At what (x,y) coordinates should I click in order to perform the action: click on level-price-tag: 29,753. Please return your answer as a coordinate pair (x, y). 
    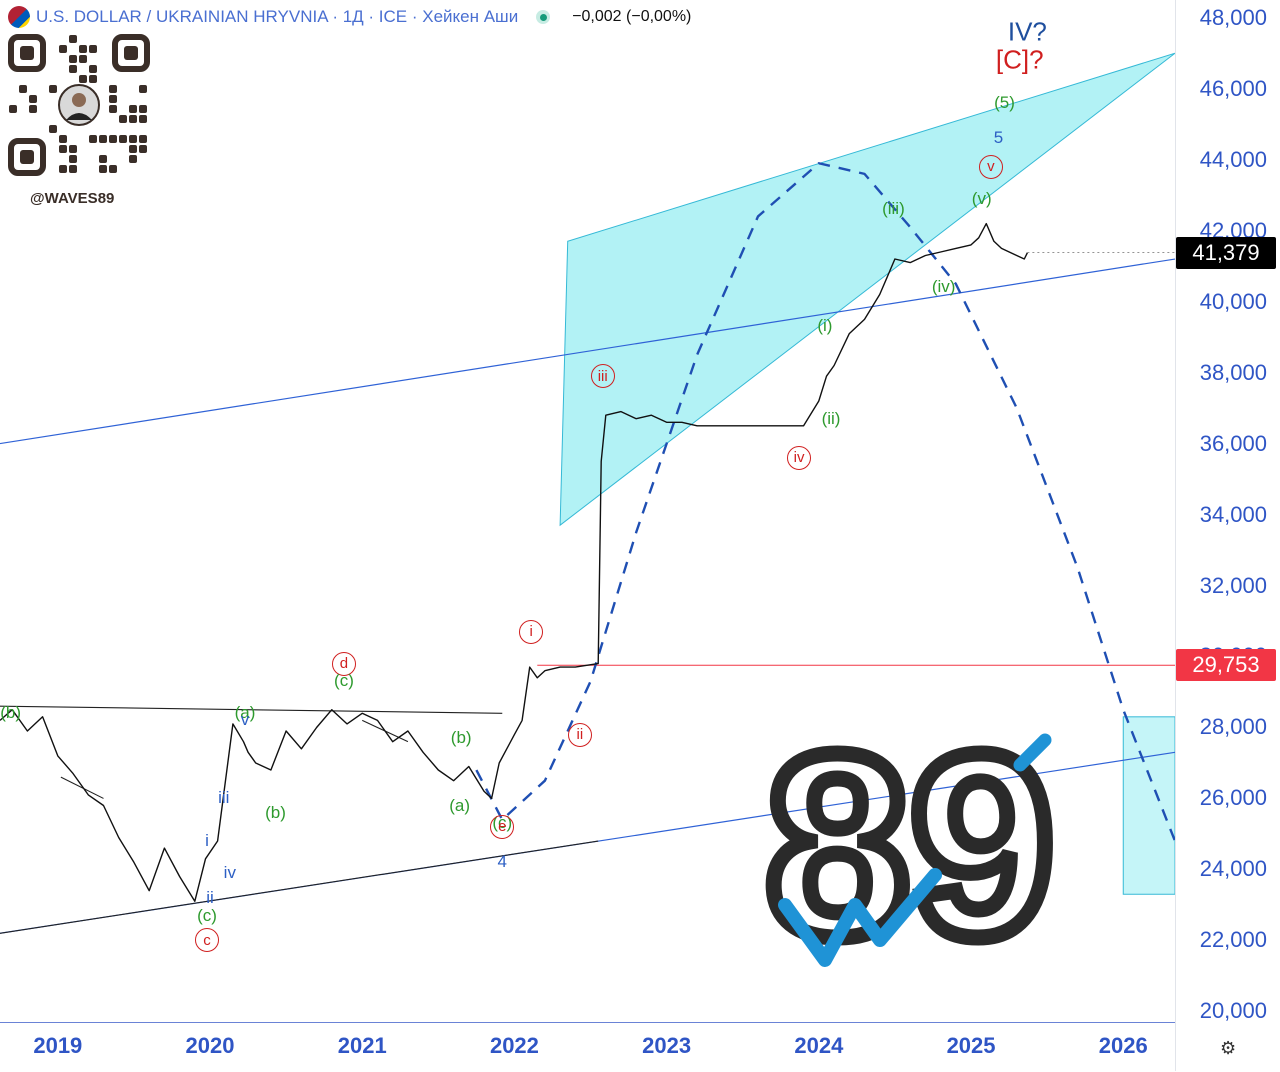
    Looking at the image, I should click on (1226, 665).